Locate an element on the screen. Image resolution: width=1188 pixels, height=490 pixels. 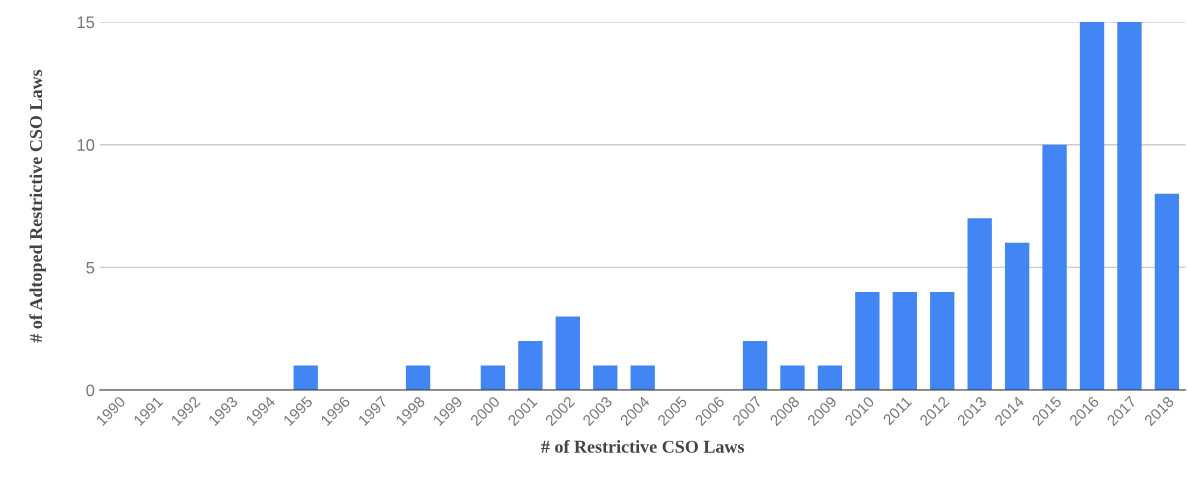
y-tick-label: 5 is located at coordinates (90, 267).